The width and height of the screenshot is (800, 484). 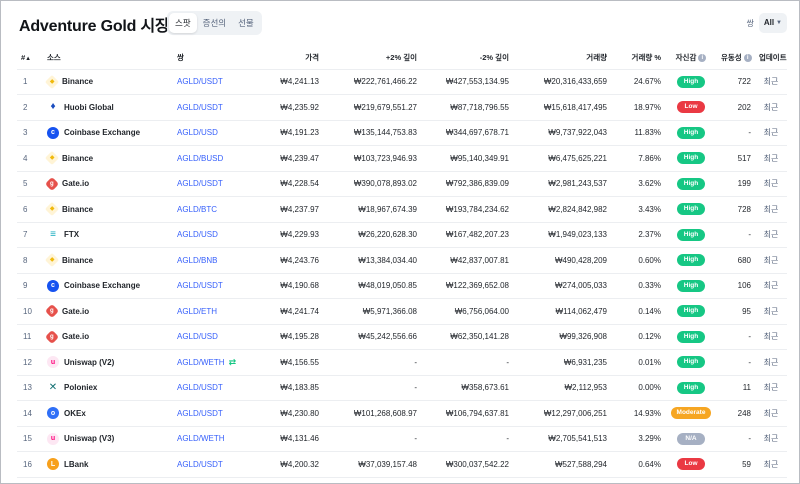 What do you see at coordinates (691, 58) in the screenshot?
I see `col-confidence: 자신감 i` at bounding box center [691, 58].